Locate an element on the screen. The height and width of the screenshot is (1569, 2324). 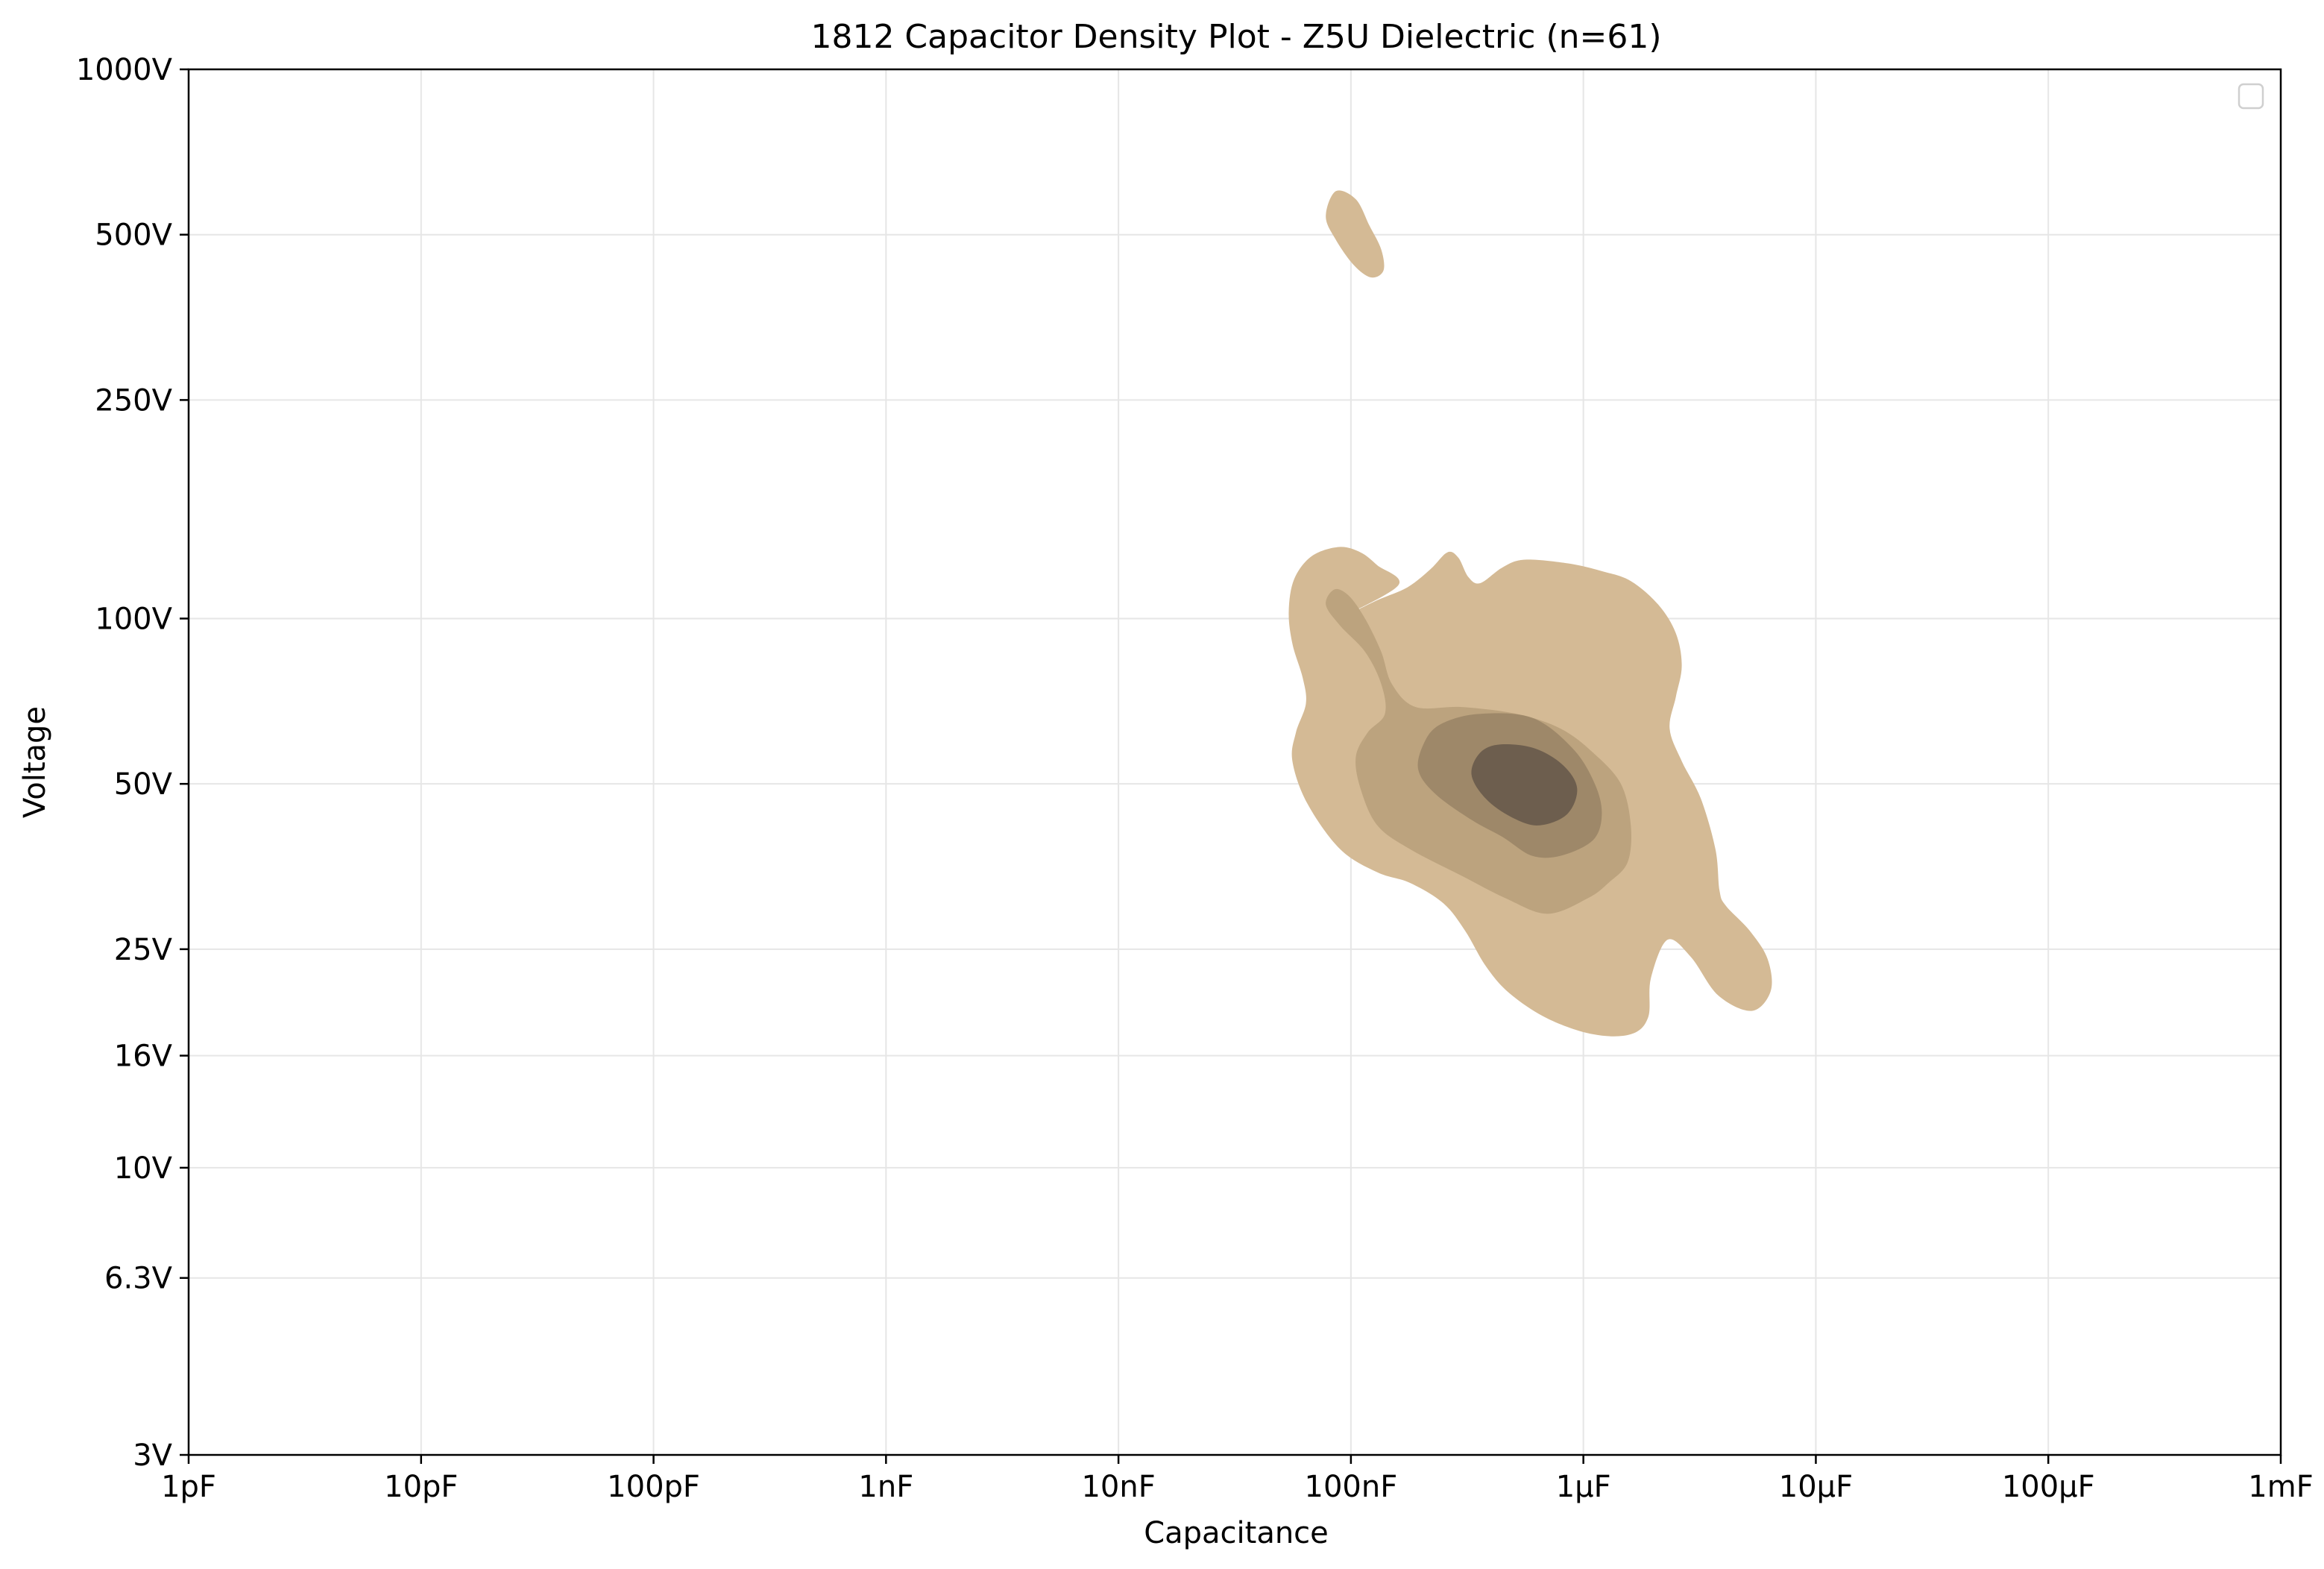
x-tick-label-3: 1nF is located at coordinates (886, 1487).